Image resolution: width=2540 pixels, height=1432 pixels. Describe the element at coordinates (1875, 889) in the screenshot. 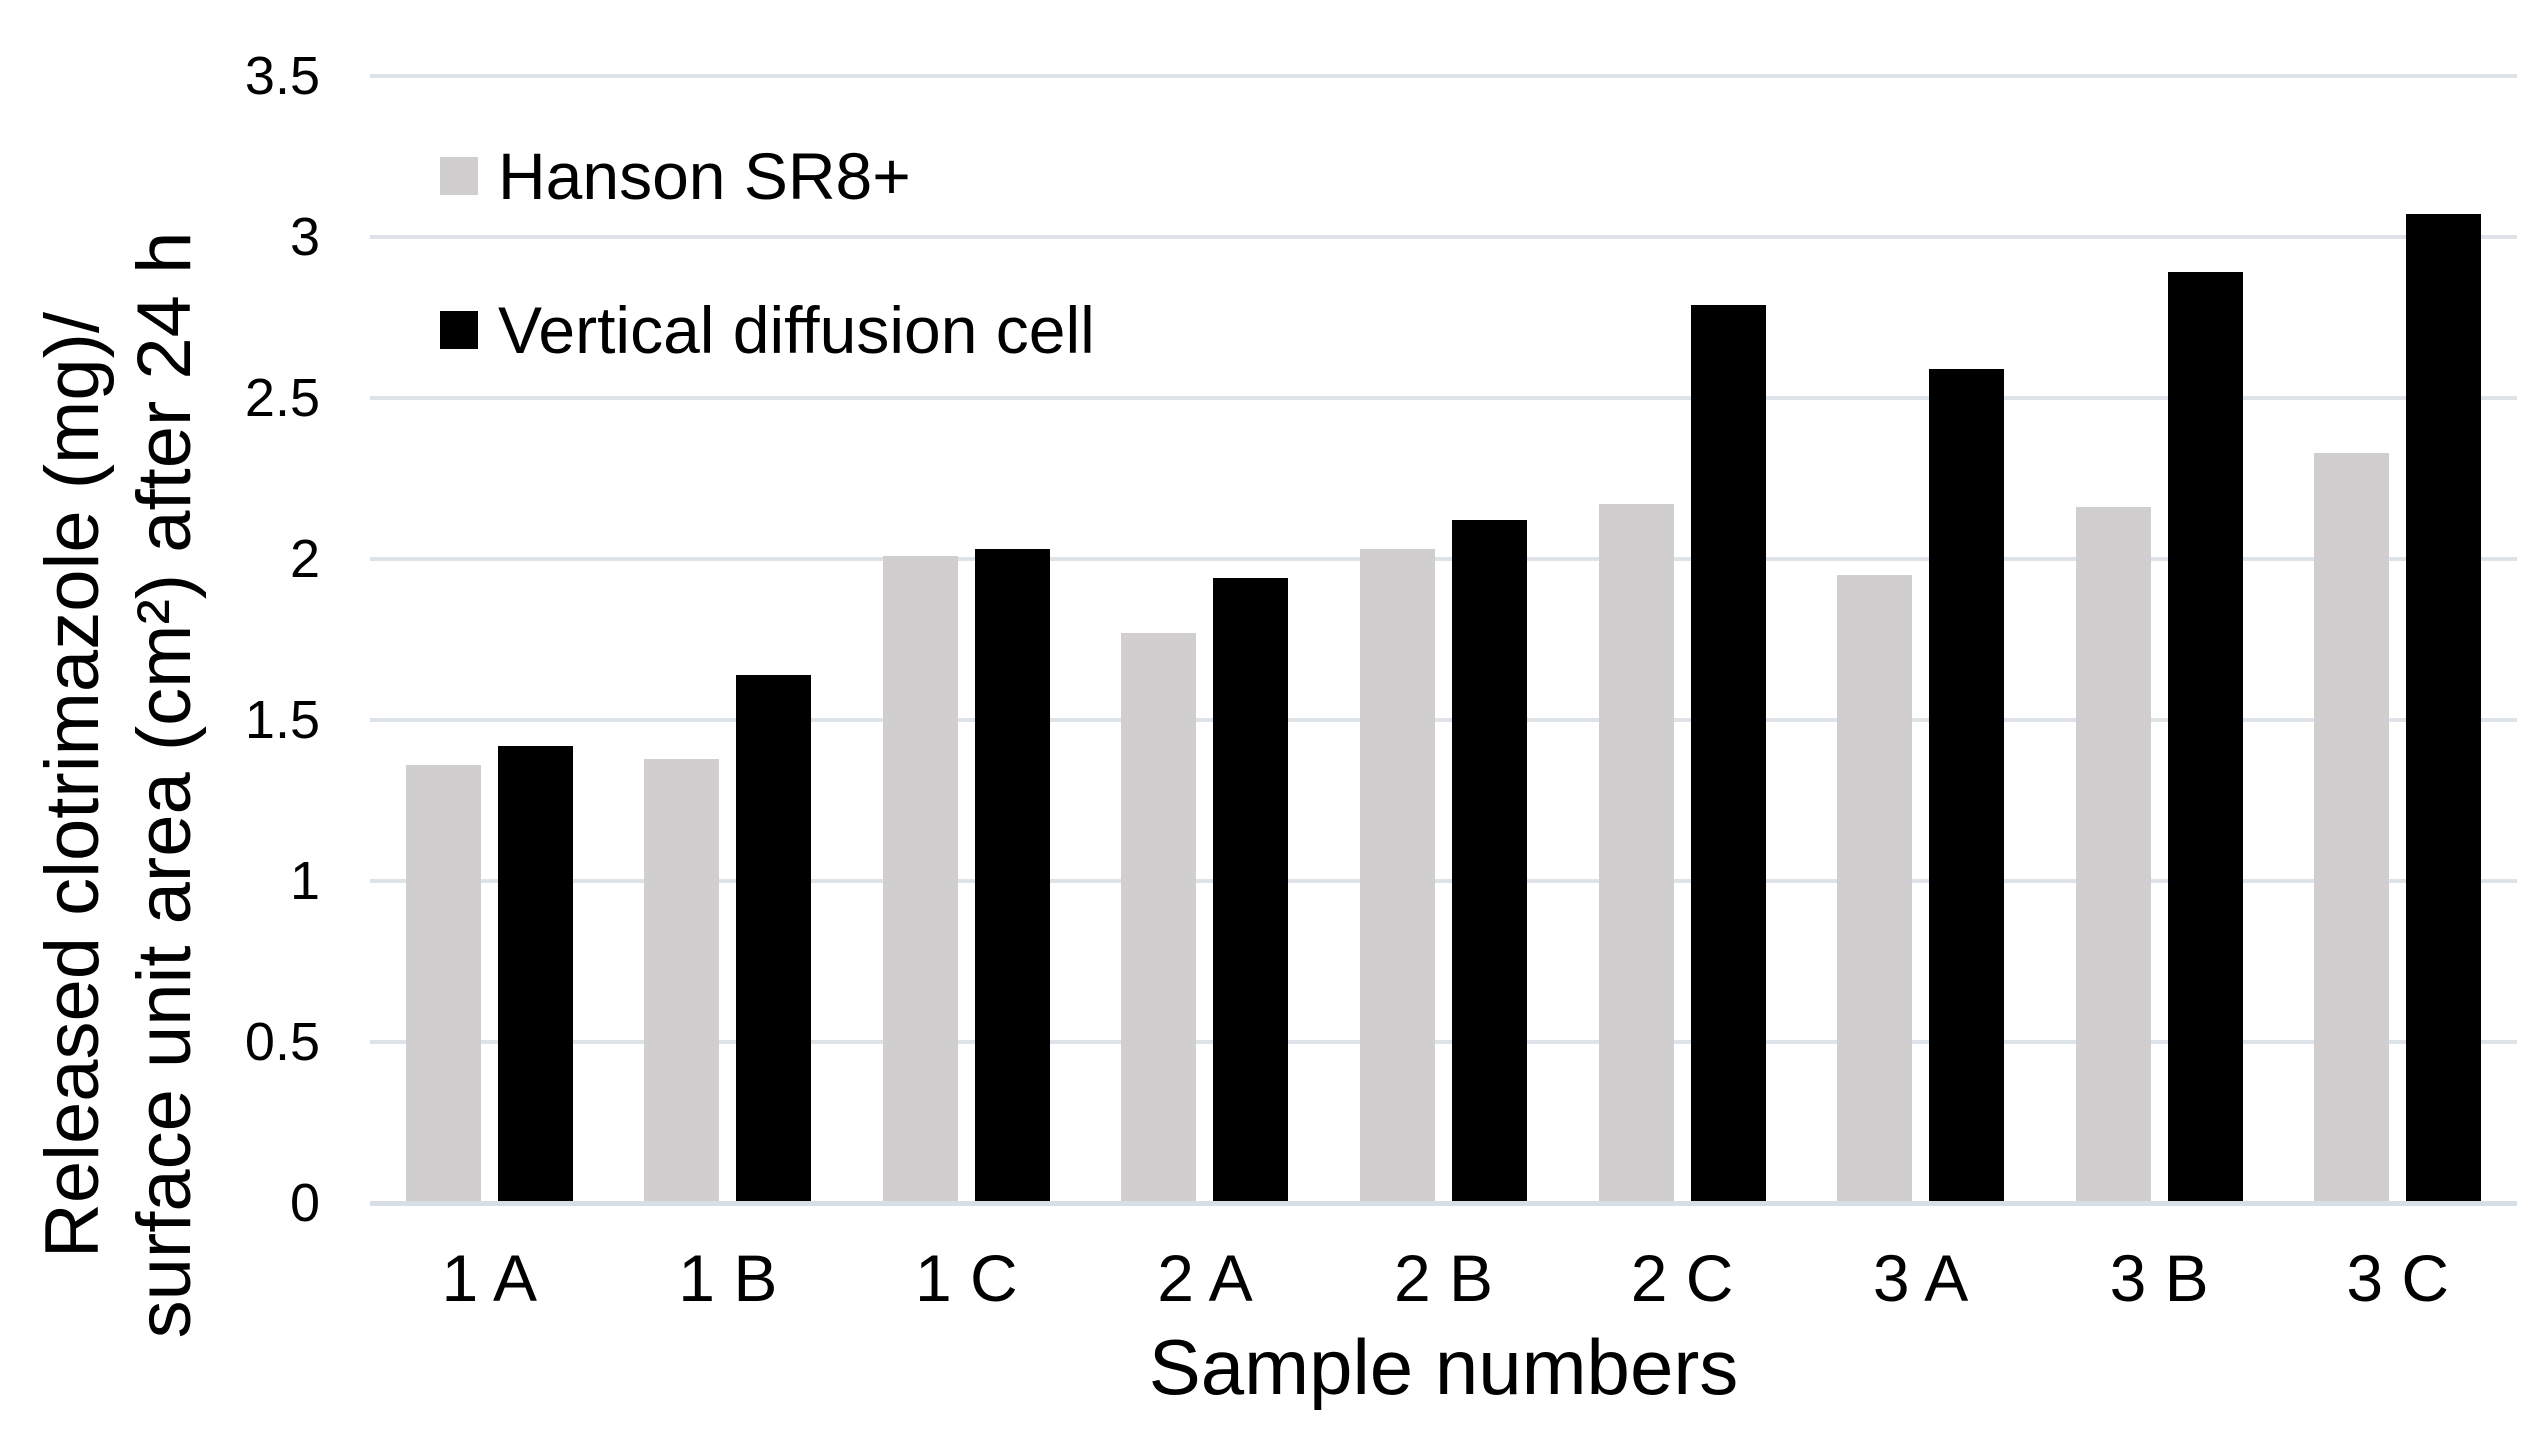

I see `bar-3A-hanson-sr8` at that location.